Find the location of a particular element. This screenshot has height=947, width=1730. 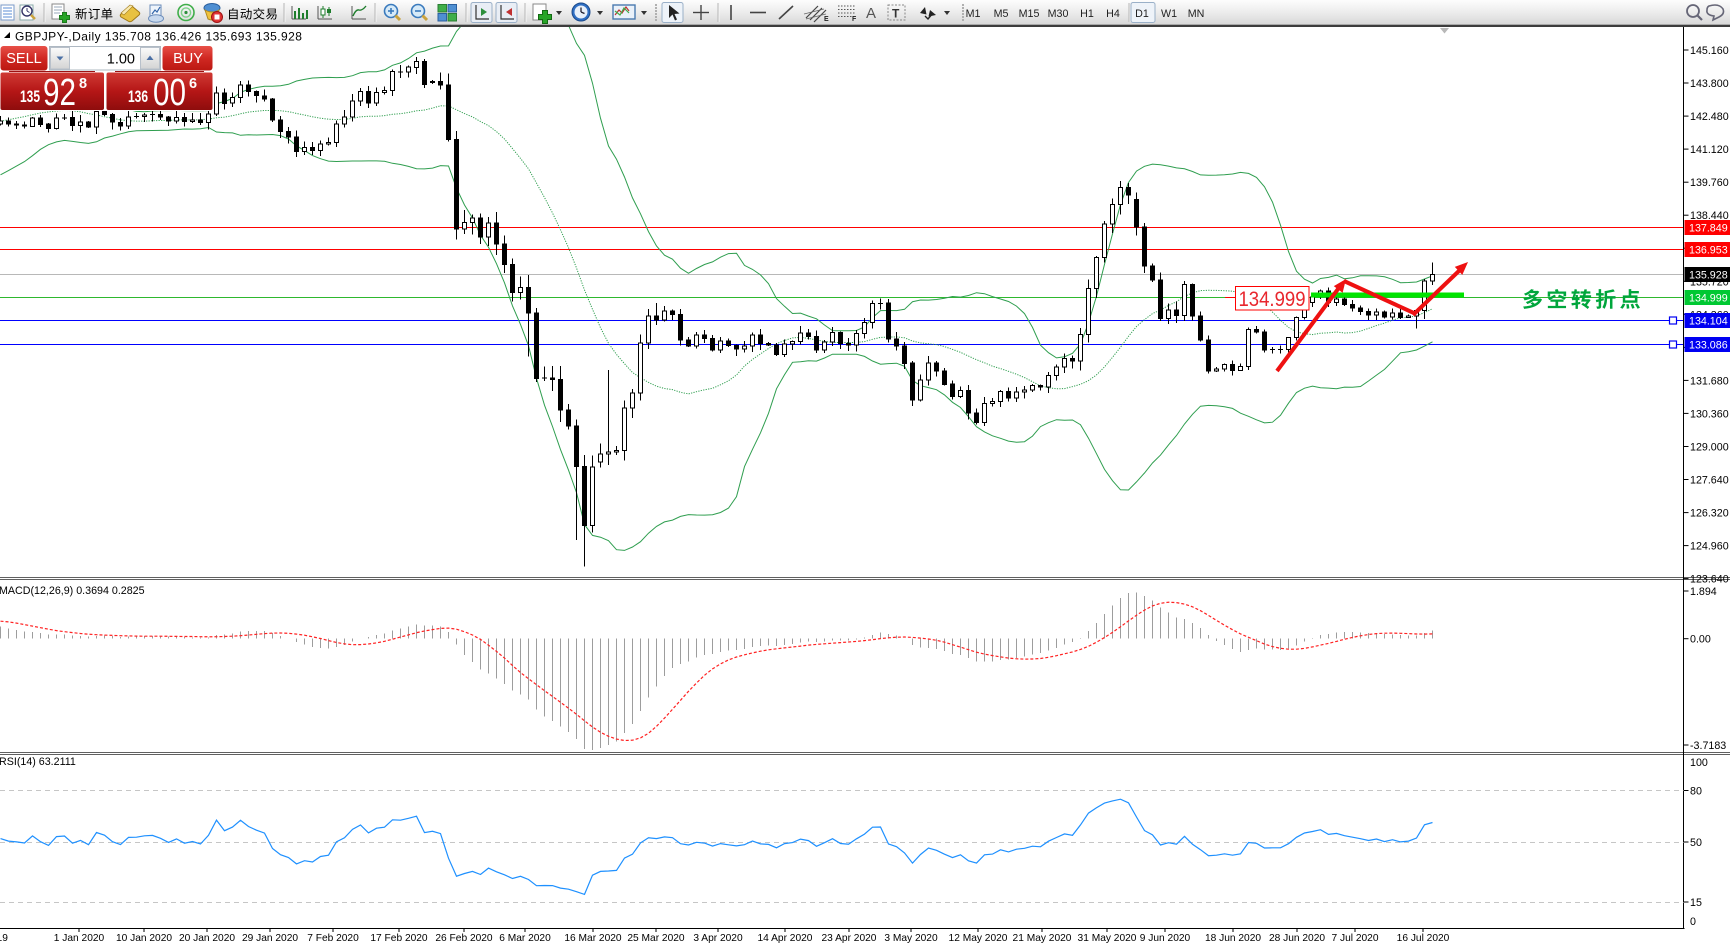

svg-text: 0 is located at coordinates (1693, 922).